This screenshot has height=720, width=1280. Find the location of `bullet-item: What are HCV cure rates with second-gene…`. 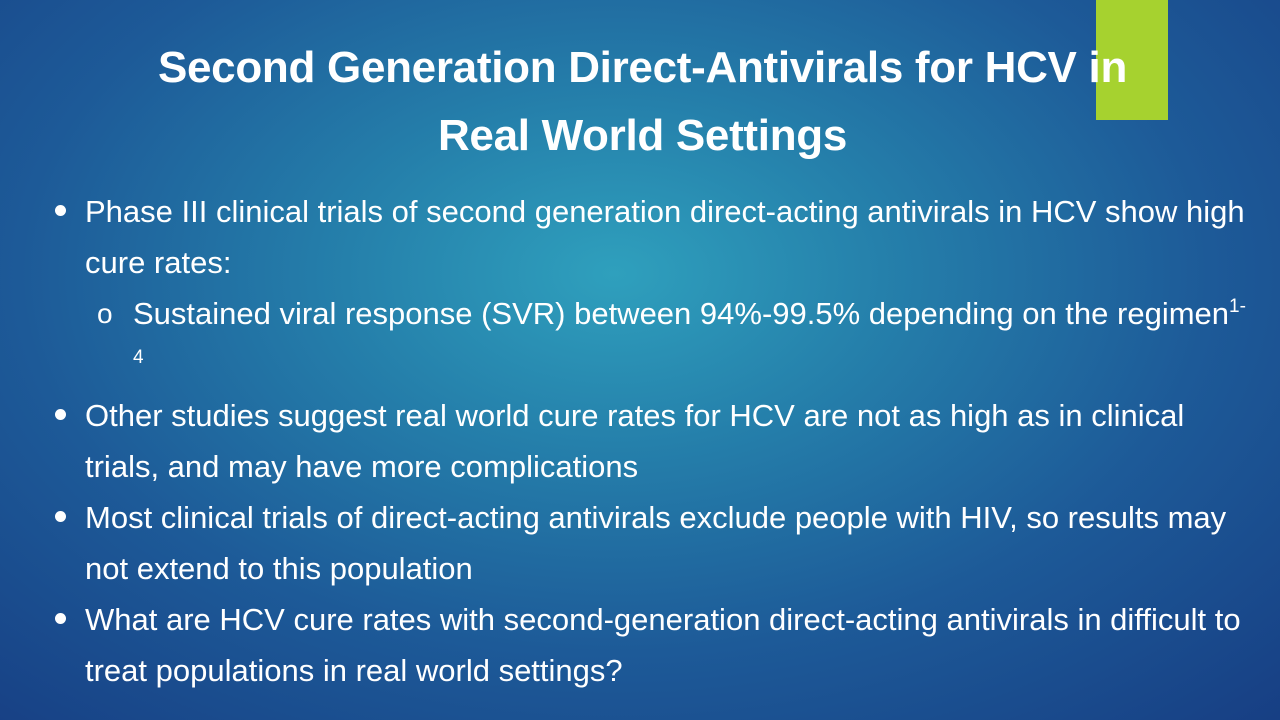

bullet-item: What are HCV cure rates with second-gene… is located at coordinates (655, 645).